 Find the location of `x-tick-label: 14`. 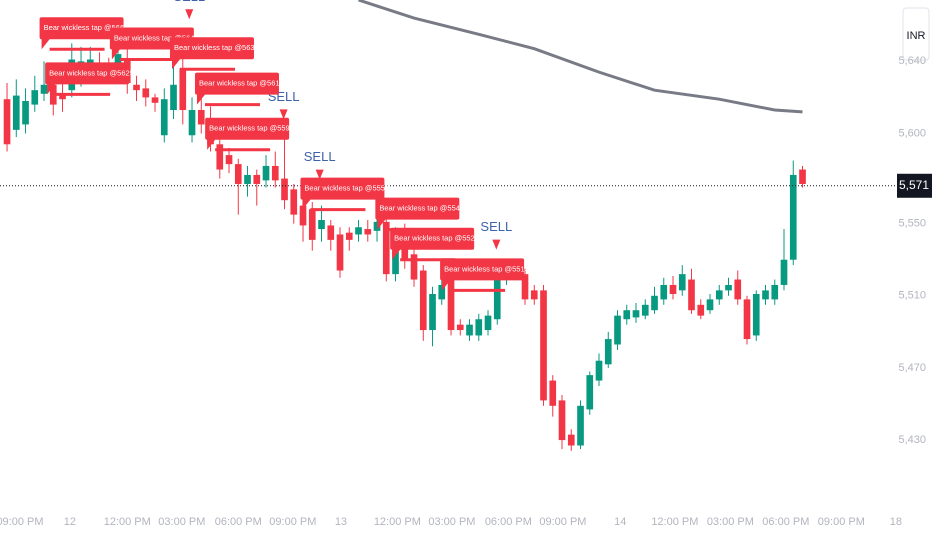

x-tick-label: 14 is located at coordinates (620, 522).